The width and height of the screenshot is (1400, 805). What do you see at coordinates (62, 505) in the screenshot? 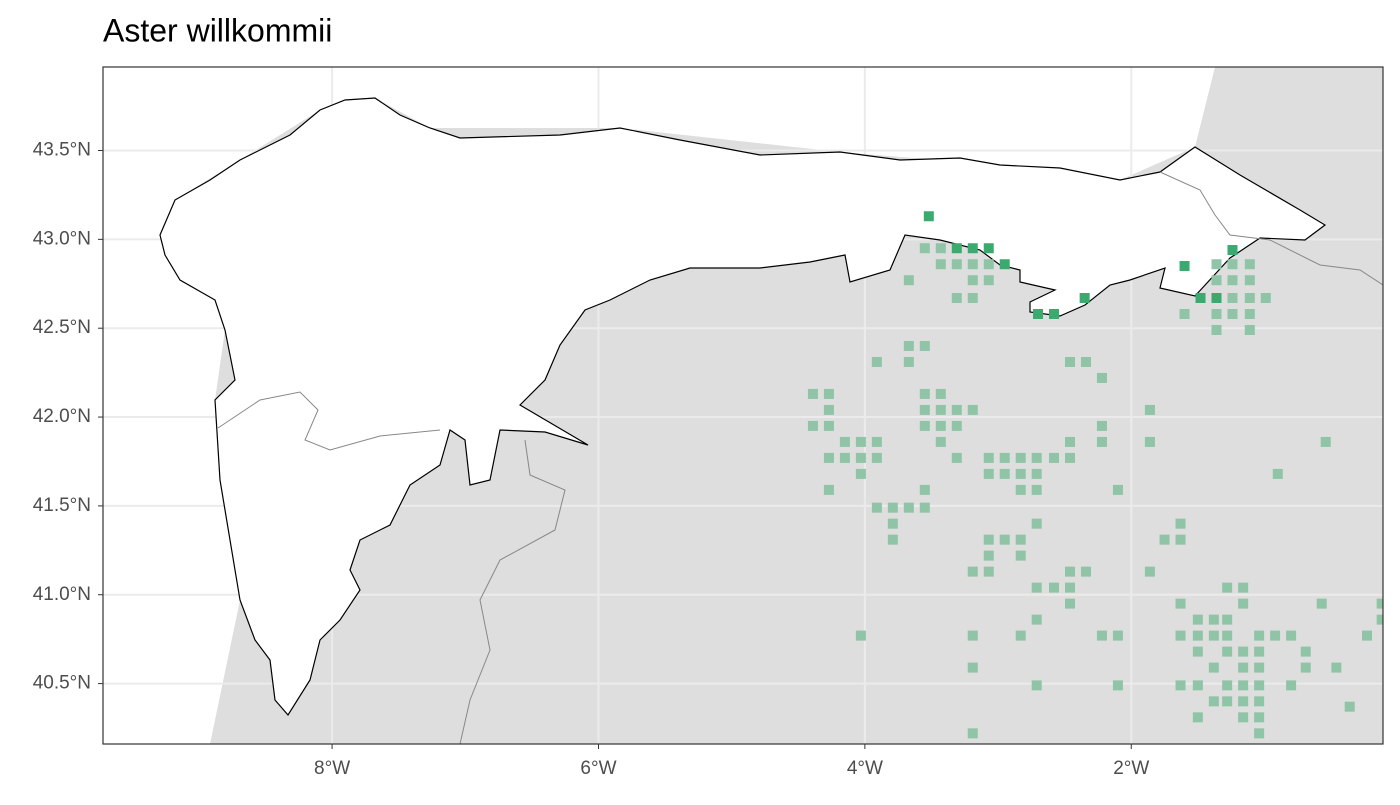
I see `y-tick-label: 41.5°N` at bounding box center [62, 505].